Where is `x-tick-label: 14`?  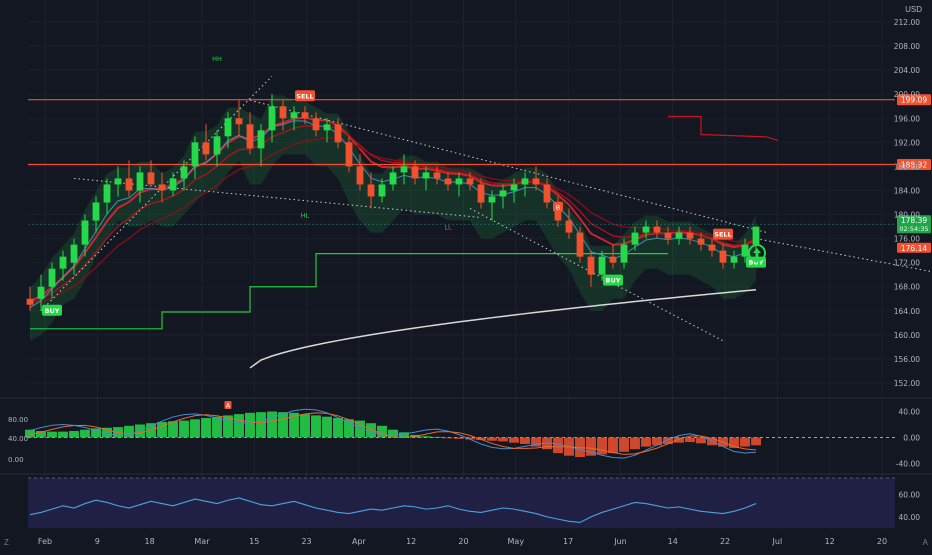
x-tick-label: 14 is located at coordinates (673, 541).